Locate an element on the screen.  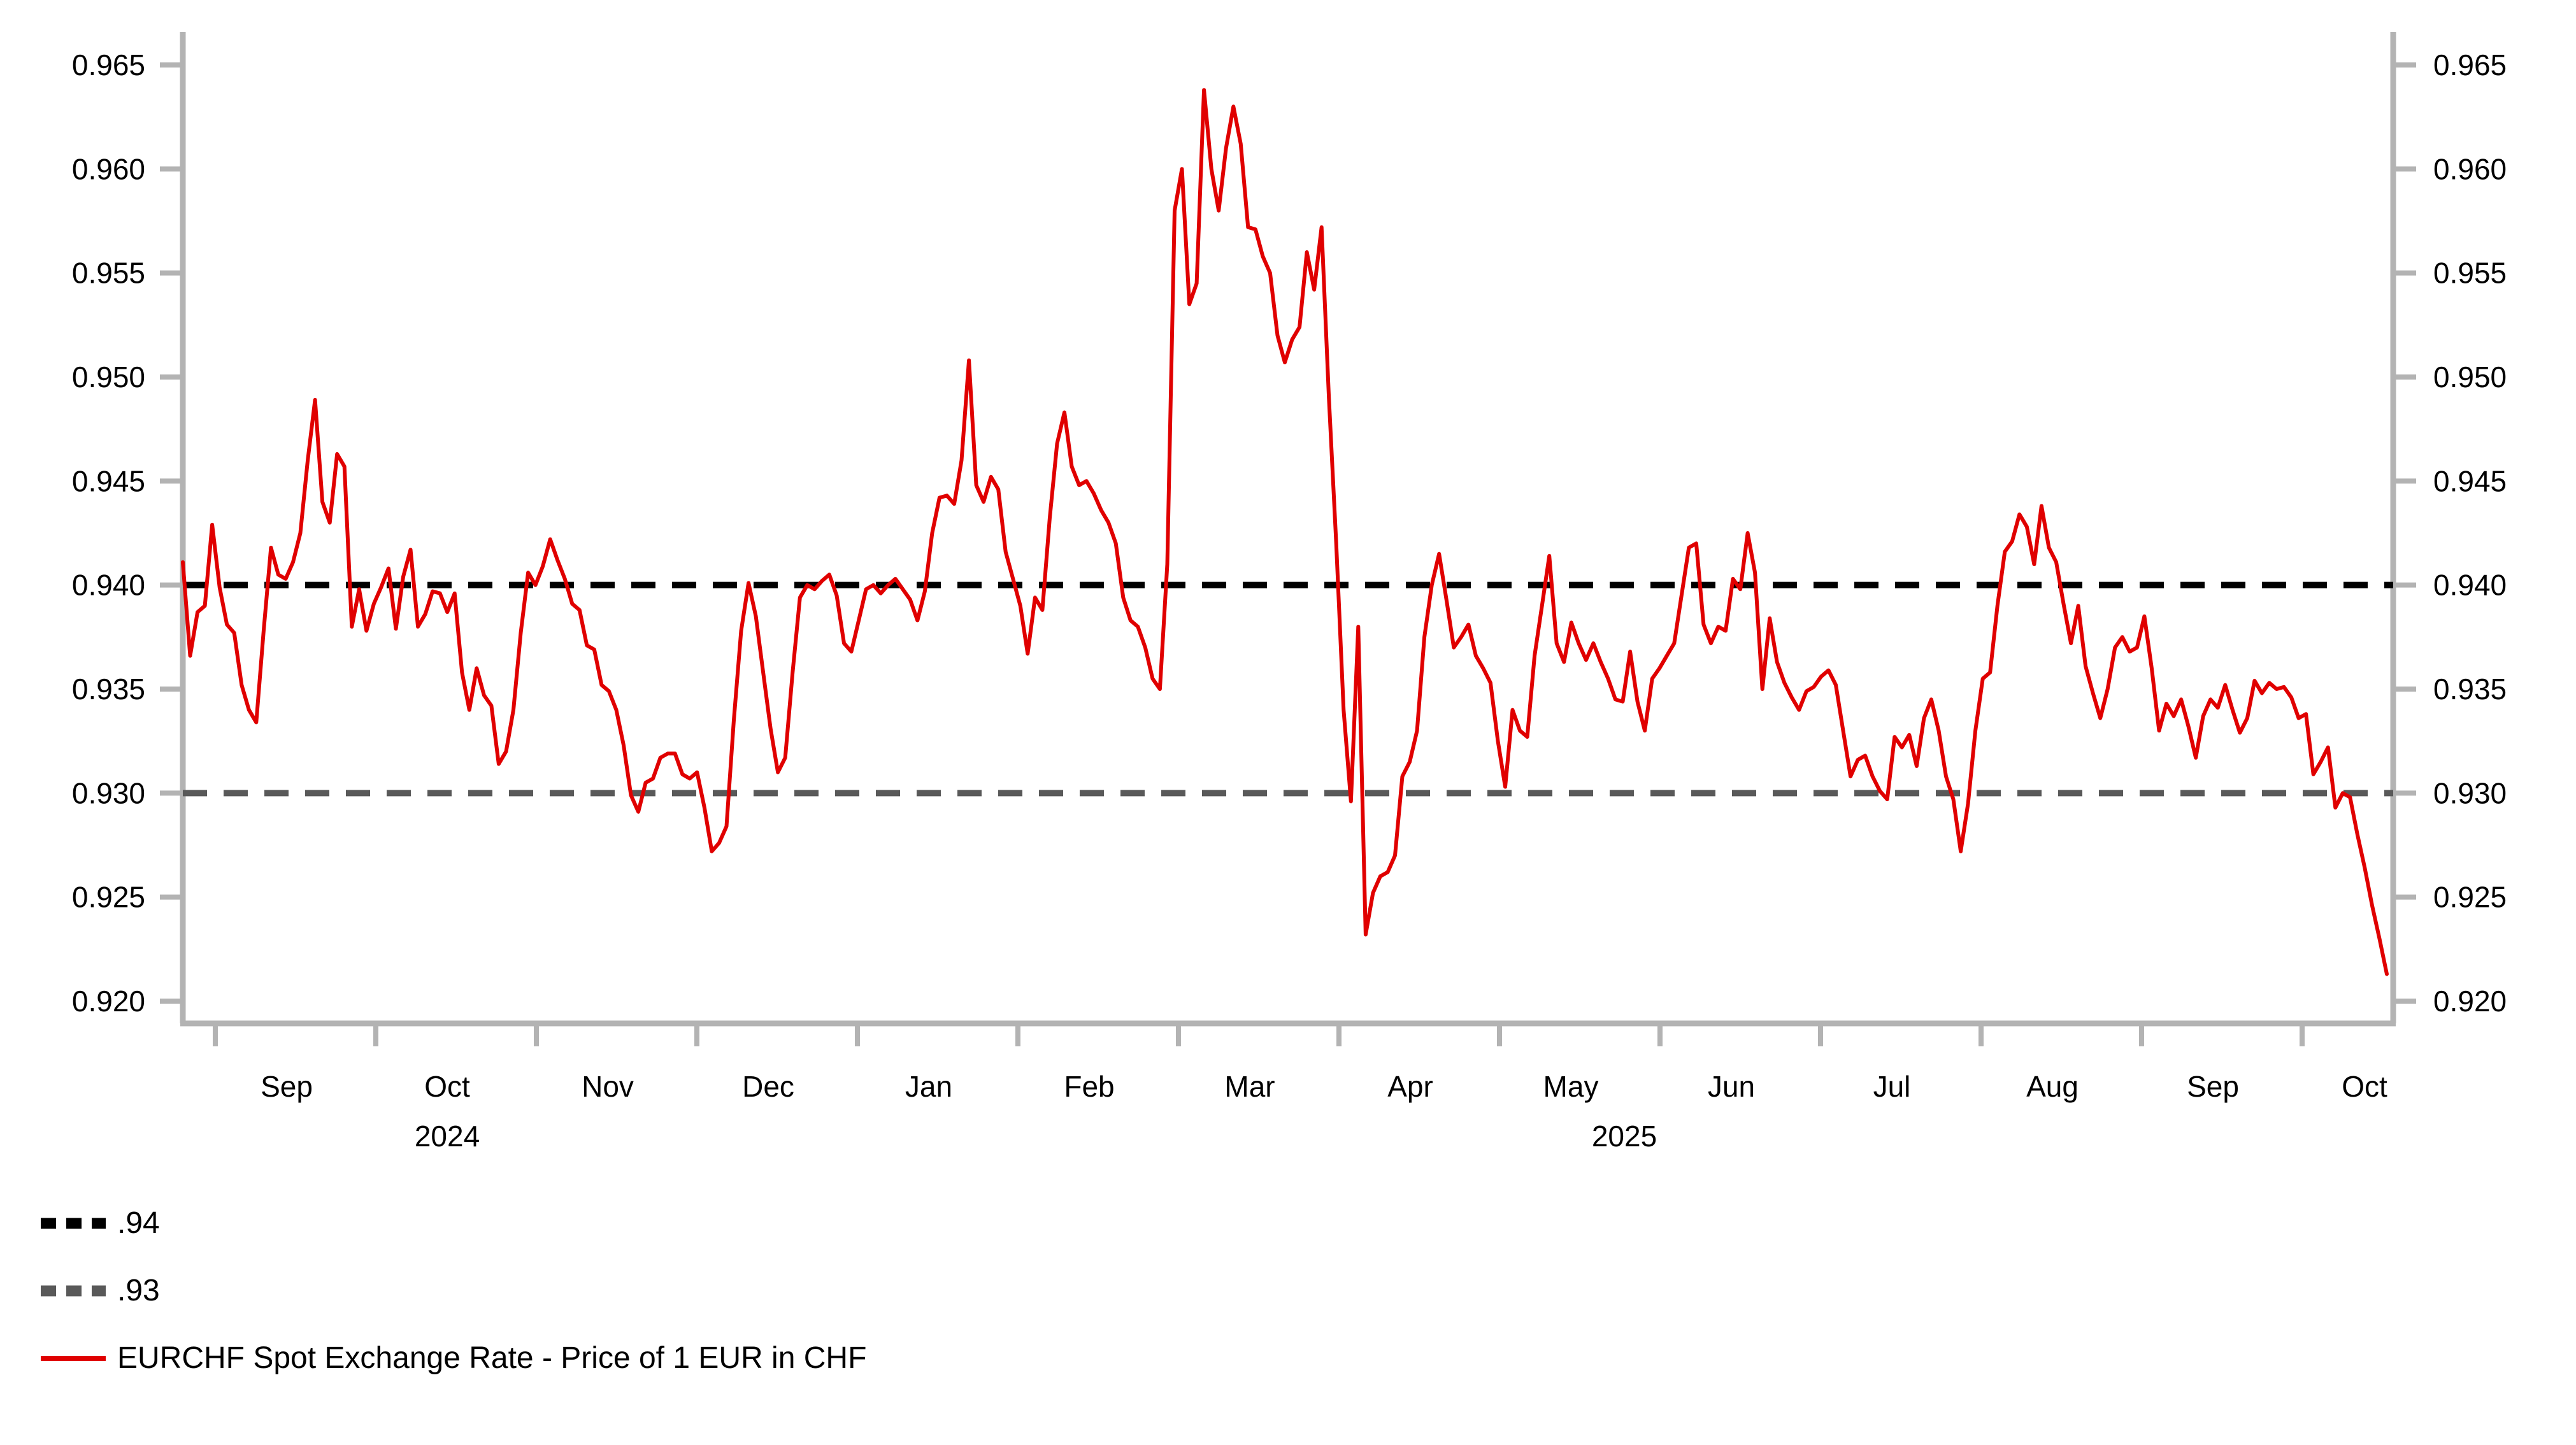
y-tick-label-left: 0.960 is located at coordinates (109, 168).